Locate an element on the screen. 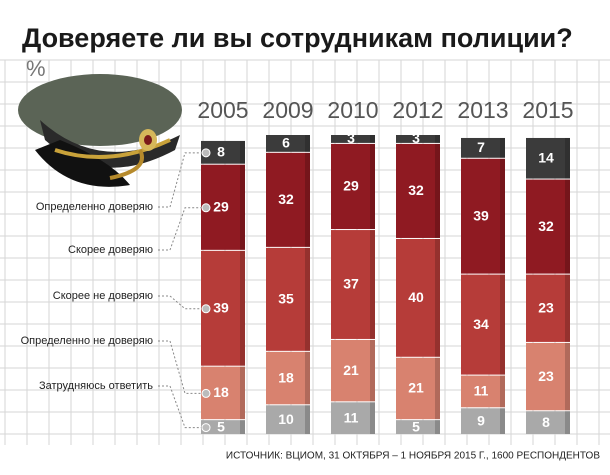  chart-subtitle: % is located at coordinates (36, 68).